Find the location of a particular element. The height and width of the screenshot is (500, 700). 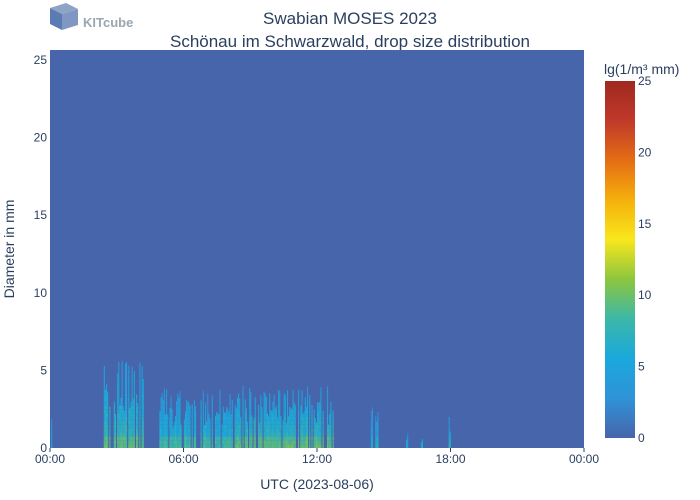

colorbar-tick-label: 0 is located at coordinates (641, 438).